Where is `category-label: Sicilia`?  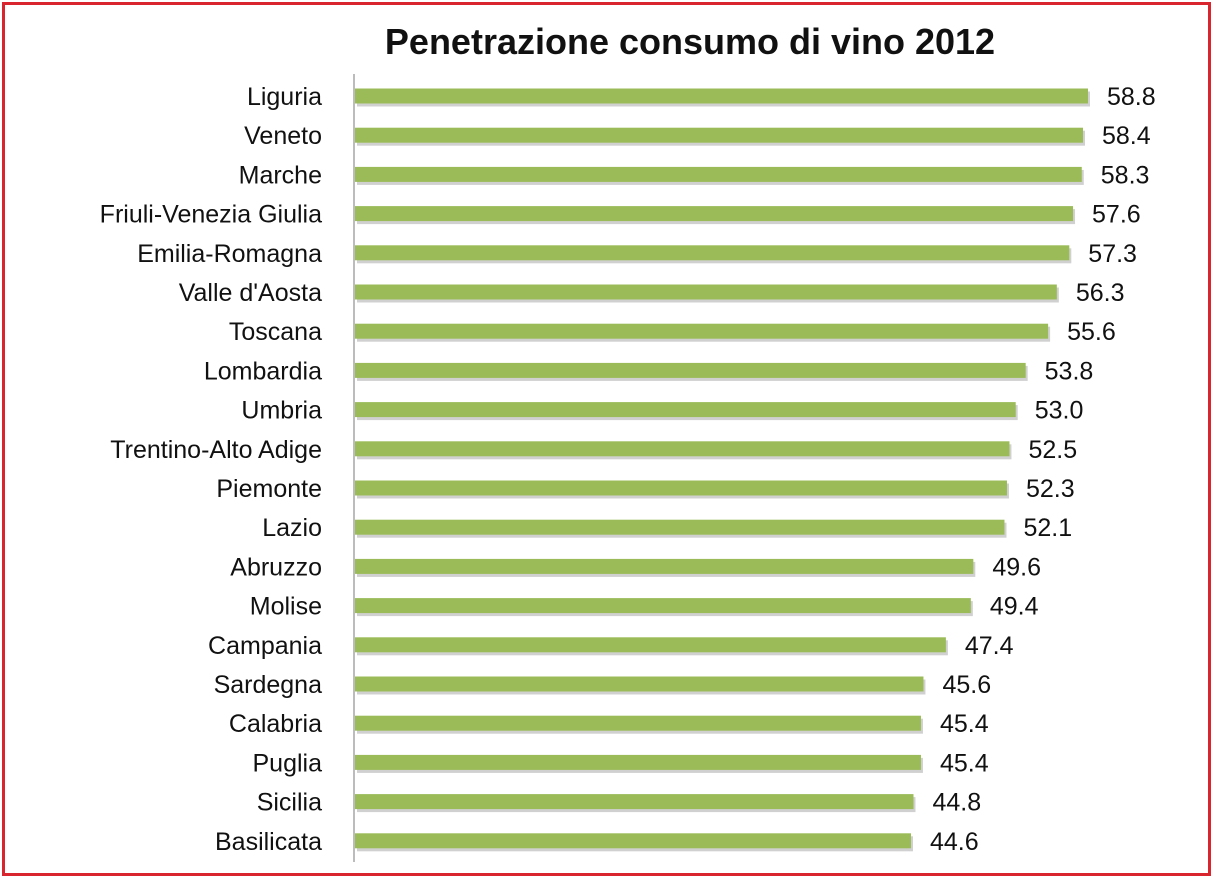 category-label: Sicilia is located at coordinates (289, 803).